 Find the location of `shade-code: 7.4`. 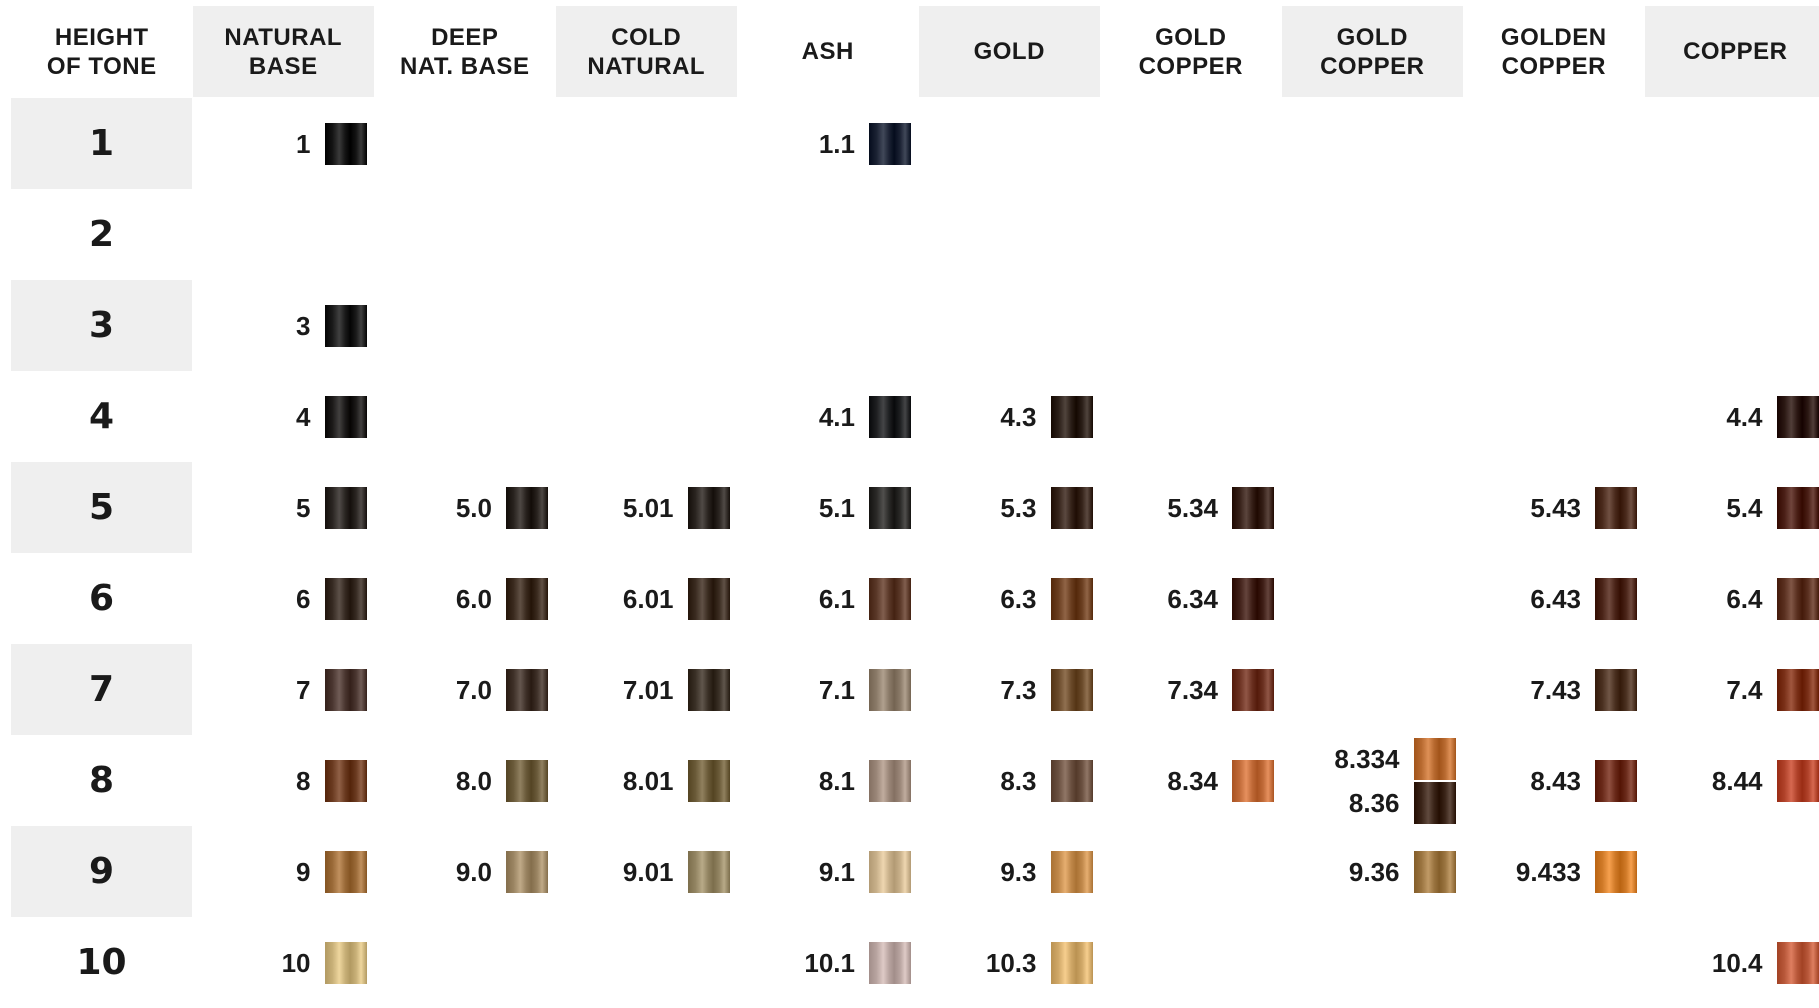

shade-code: 7.4 is located at coordinates (1708, 690).